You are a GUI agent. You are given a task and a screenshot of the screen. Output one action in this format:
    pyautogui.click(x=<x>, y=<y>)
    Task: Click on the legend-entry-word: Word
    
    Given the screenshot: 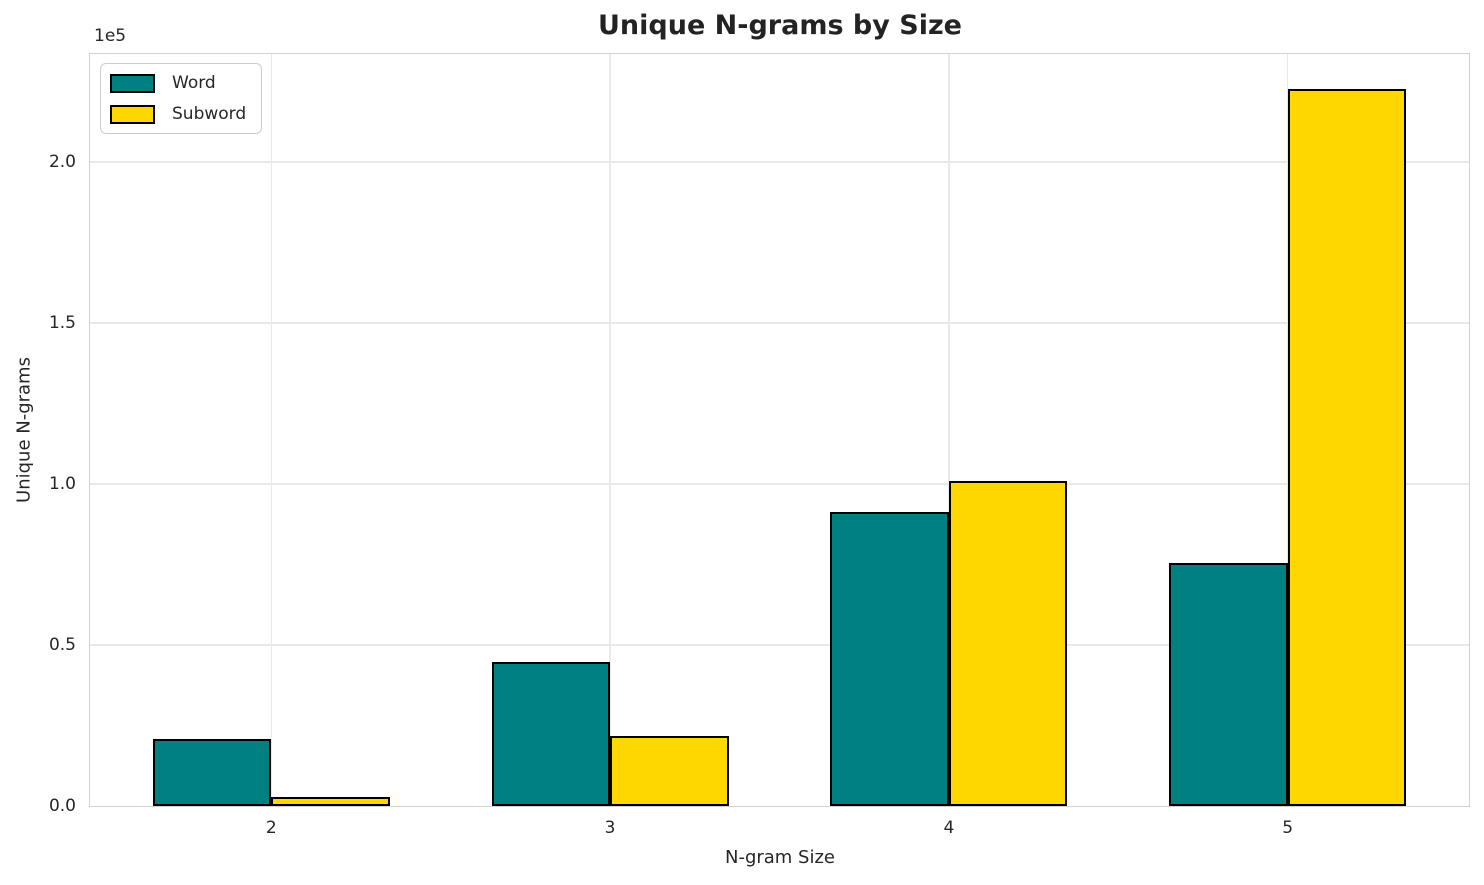 What is the action you would take?
    pyautogui.click(x=178, y=83)
    